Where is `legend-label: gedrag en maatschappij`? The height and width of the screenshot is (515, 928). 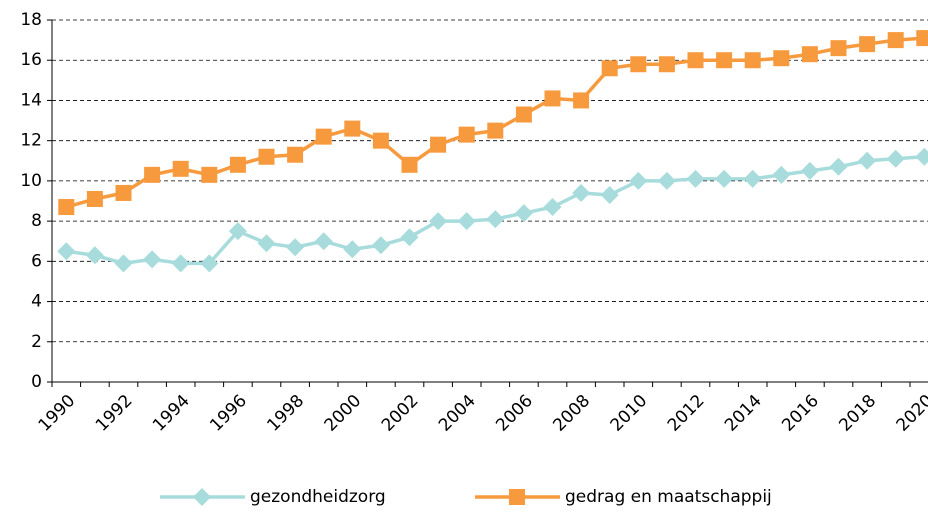 legend-label: gedrag en maatschappij is located at coordinates (668, 497).